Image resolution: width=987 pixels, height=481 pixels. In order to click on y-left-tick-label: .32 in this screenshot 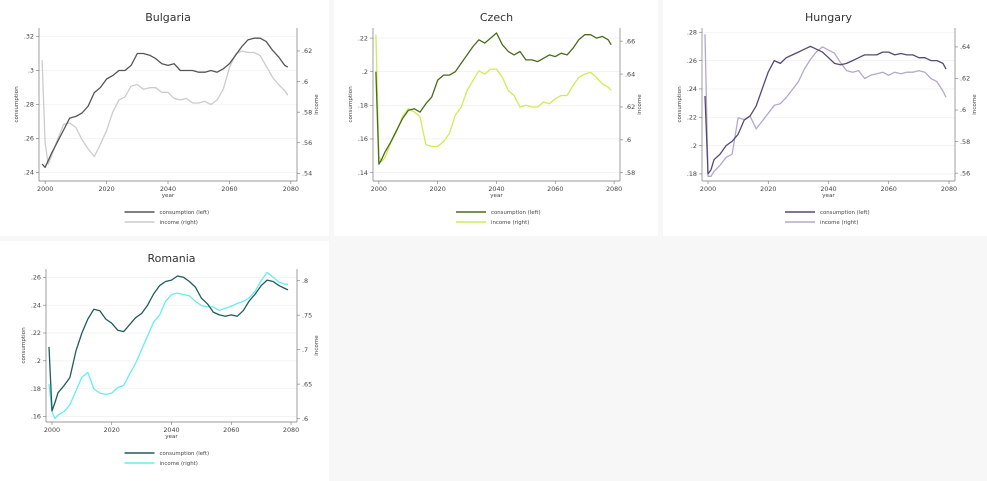, I will do `click(29, 37)`.